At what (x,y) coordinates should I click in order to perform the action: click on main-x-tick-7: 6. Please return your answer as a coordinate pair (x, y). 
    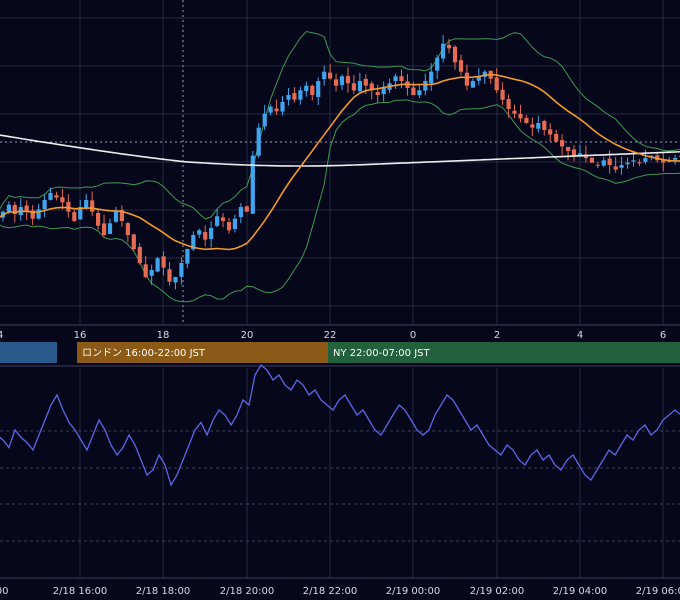
    Looking at the image, I should click on (663, 335).